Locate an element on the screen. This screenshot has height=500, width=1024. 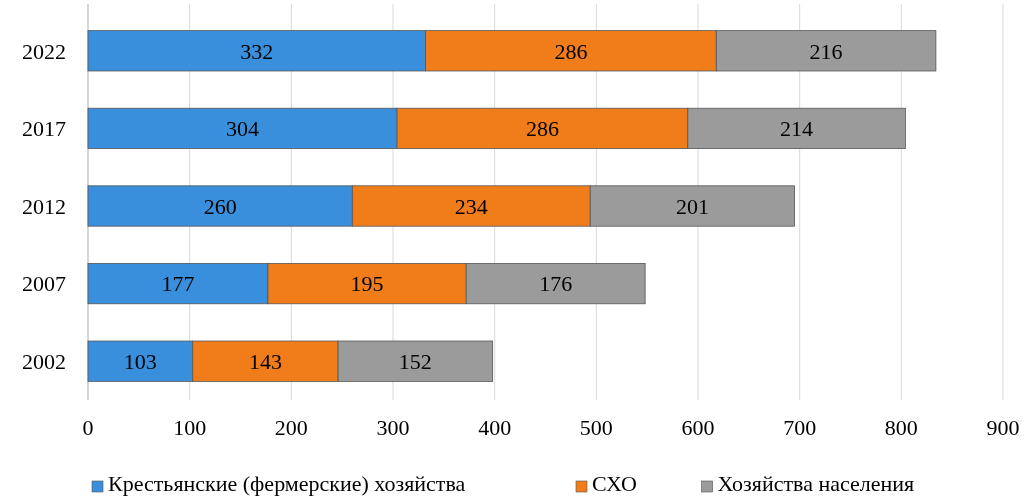
data-label: 143 is located at coordinates (265, 361).